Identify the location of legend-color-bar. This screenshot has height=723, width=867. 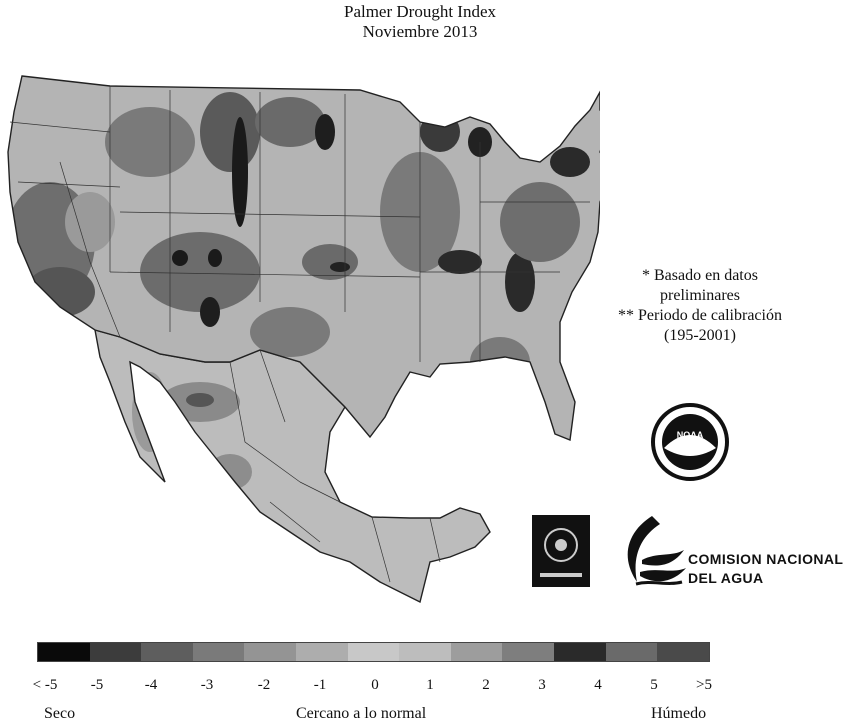
(373, 652).